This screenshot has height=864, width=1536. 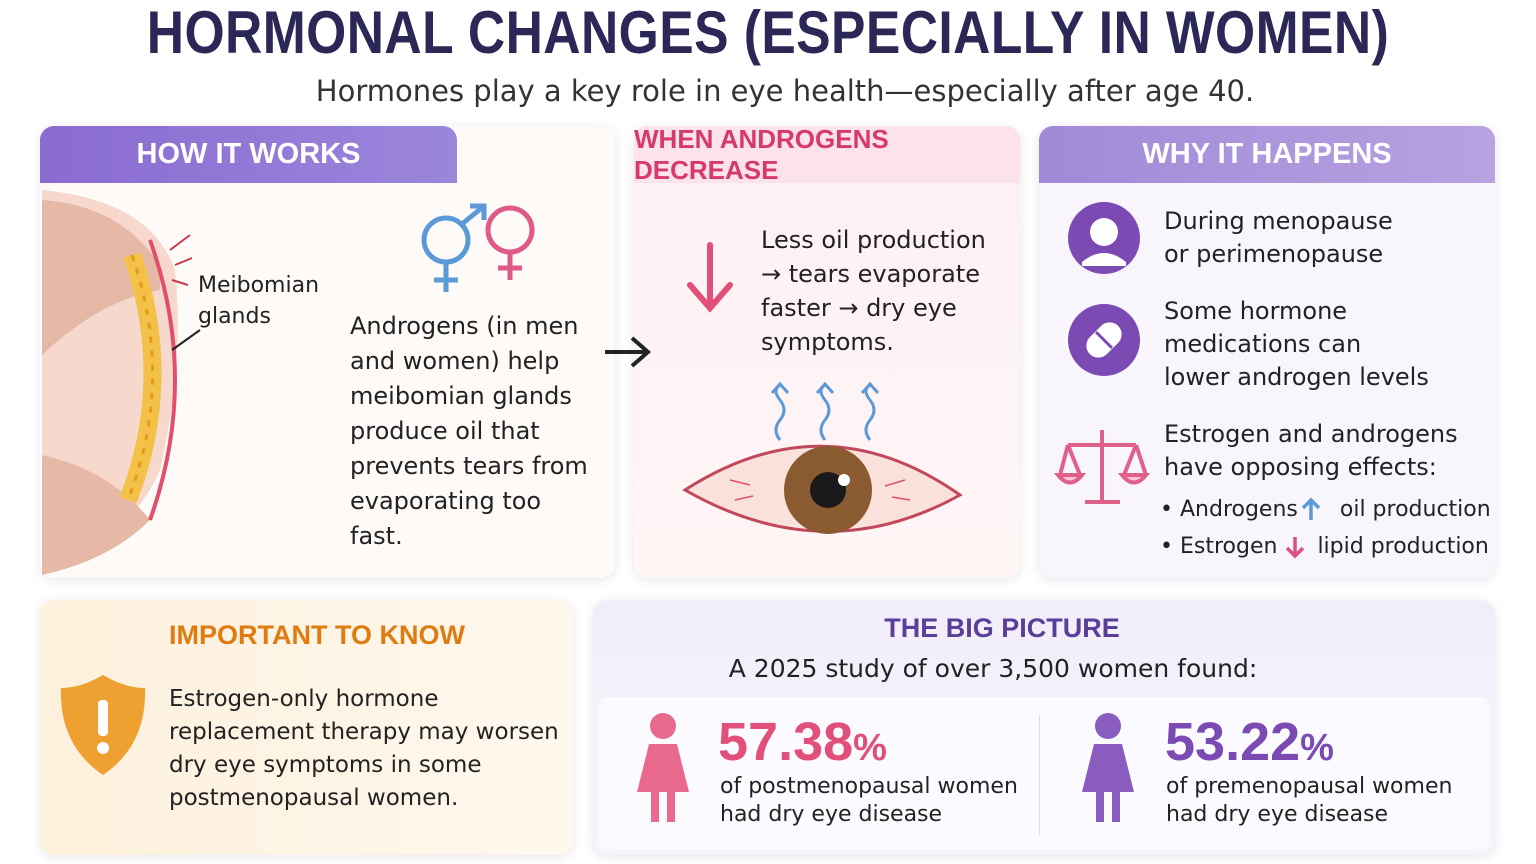 What do you see at coordinates (822, 489) in the screenshot?
I see `red-eye` at bounding box center [822, 489].